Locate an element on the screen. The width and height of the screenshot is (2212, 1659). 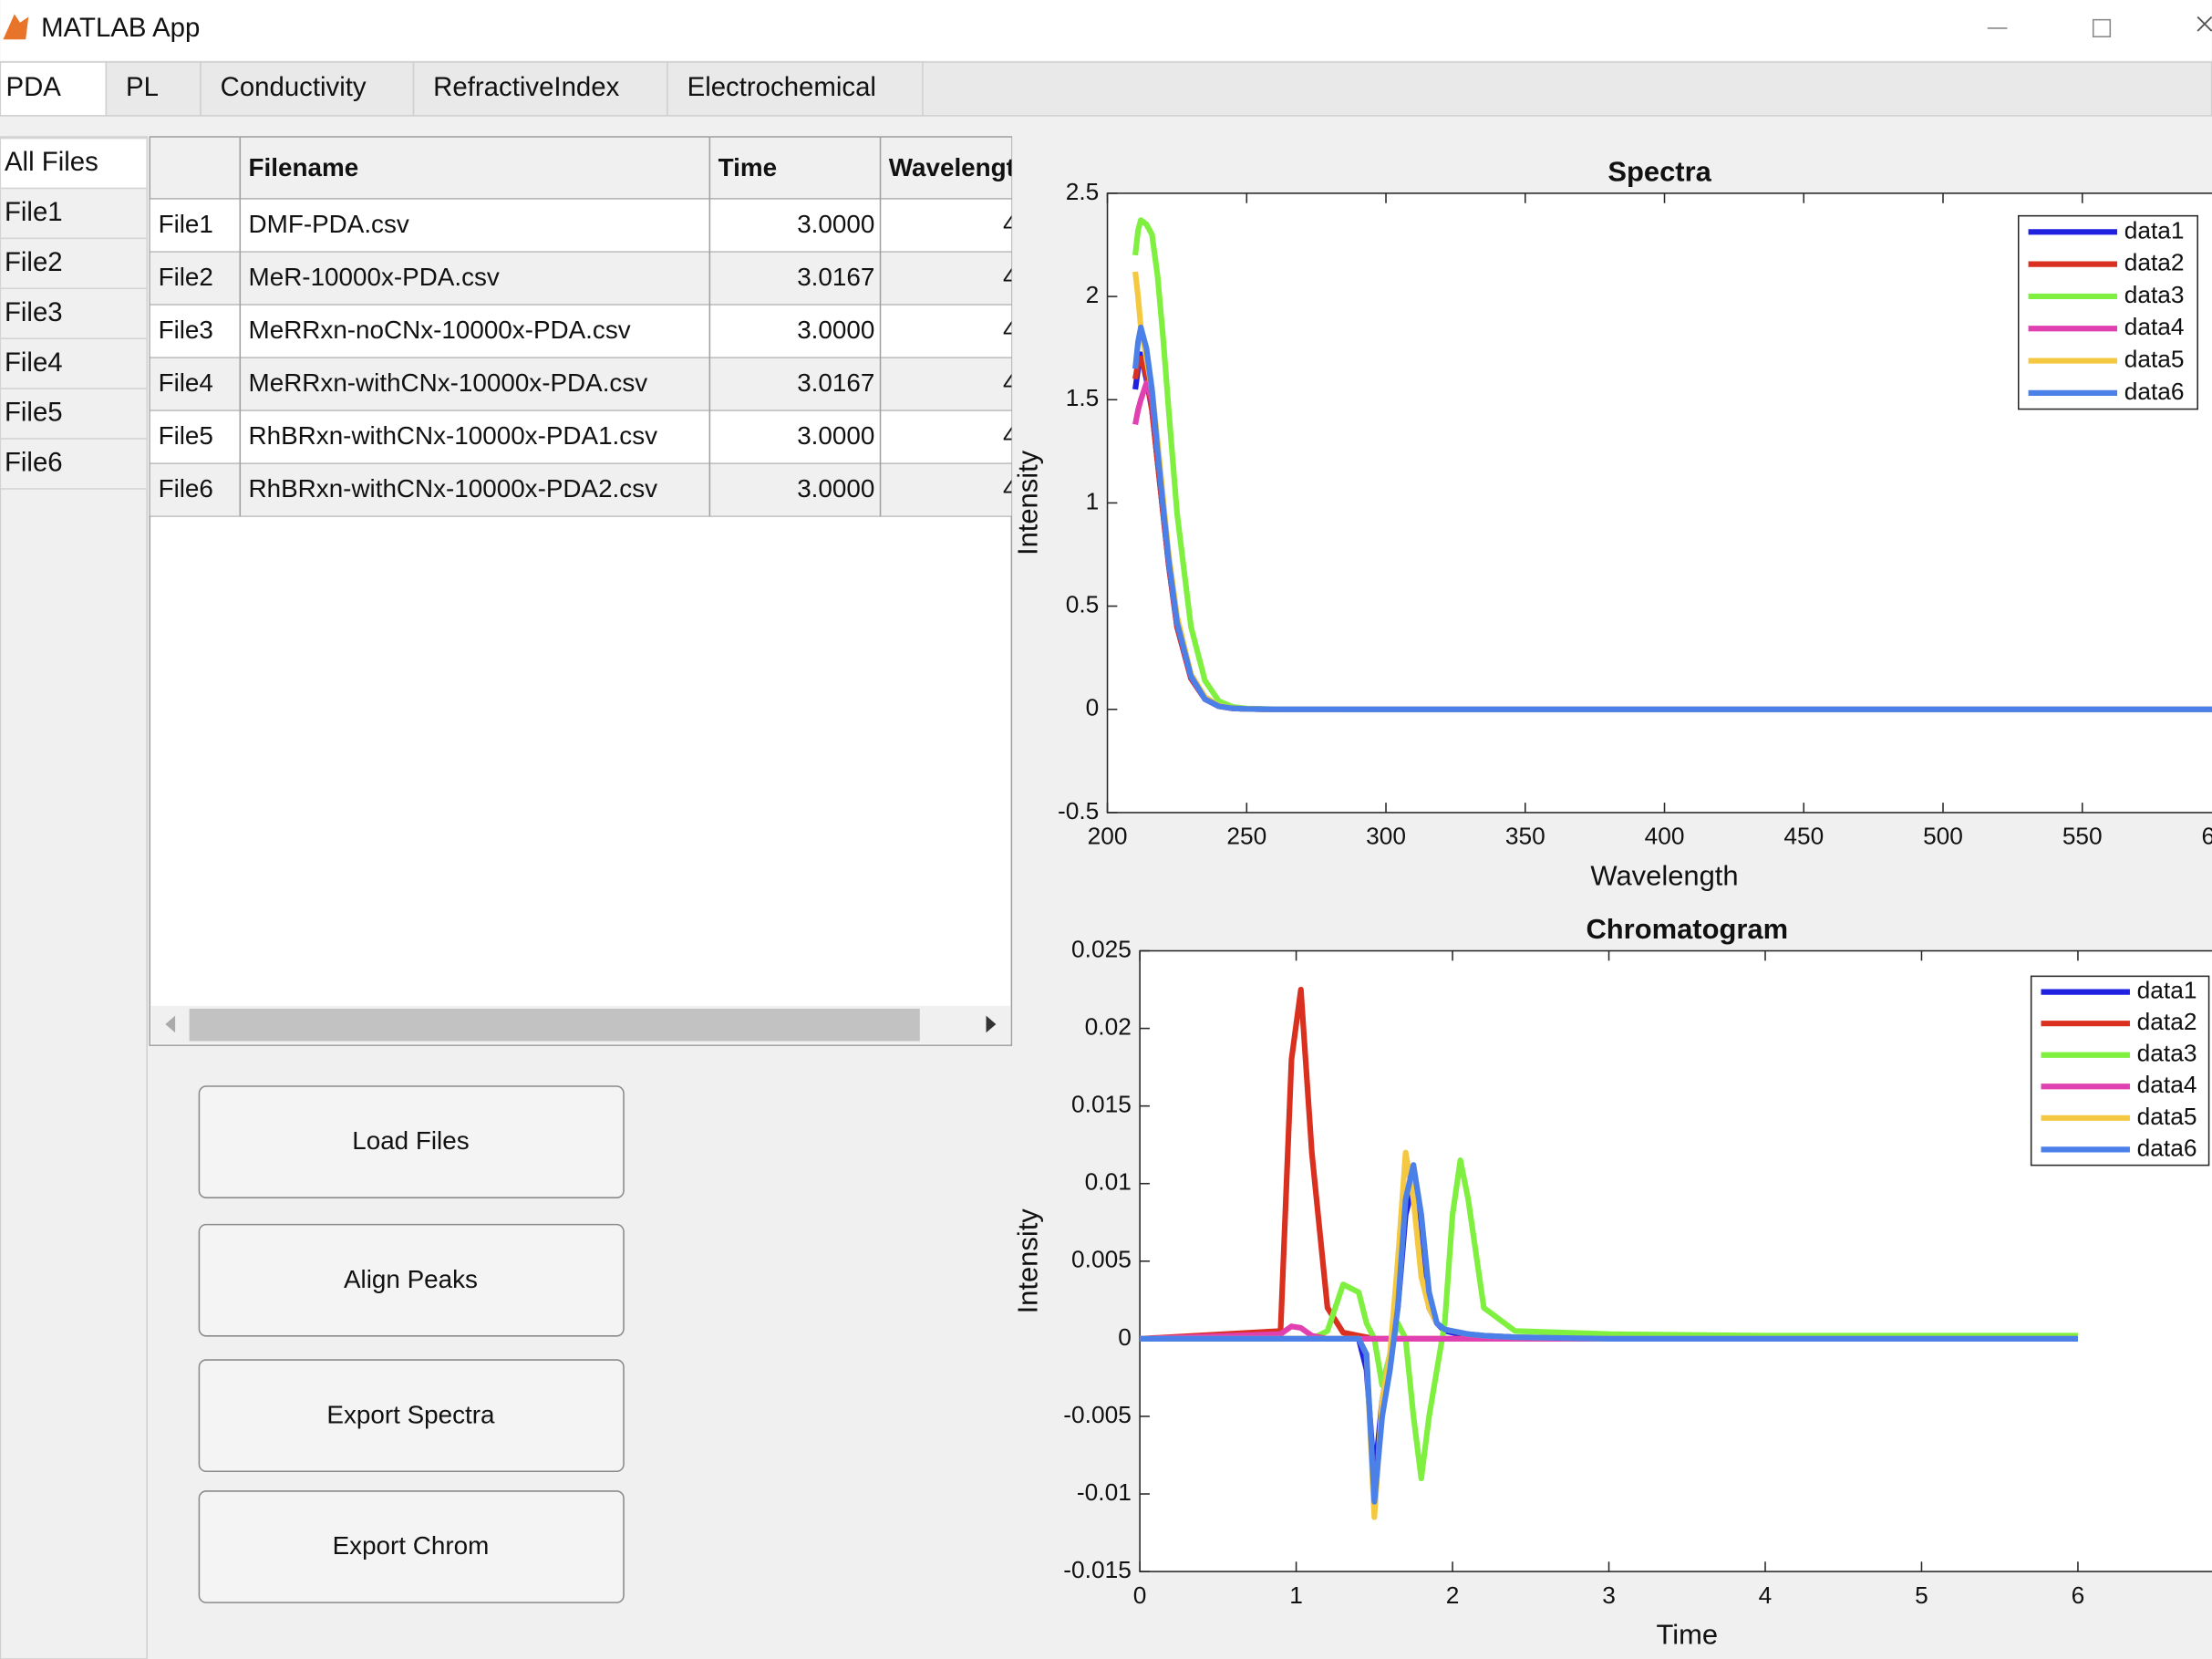
x-tick-label: 0 is located at coordinates (1140, 1595).